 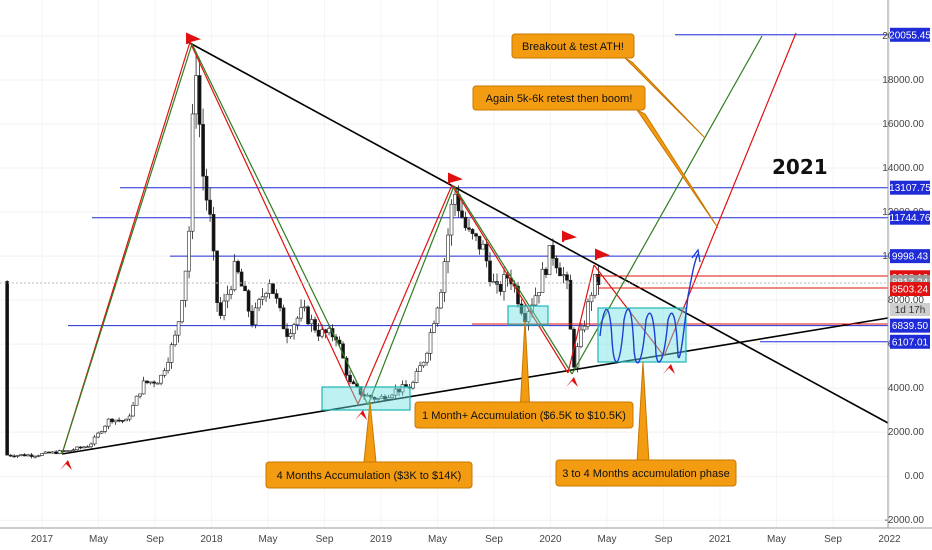 I want to click on svg-text: 6107.01, so click(x=910, y=342).